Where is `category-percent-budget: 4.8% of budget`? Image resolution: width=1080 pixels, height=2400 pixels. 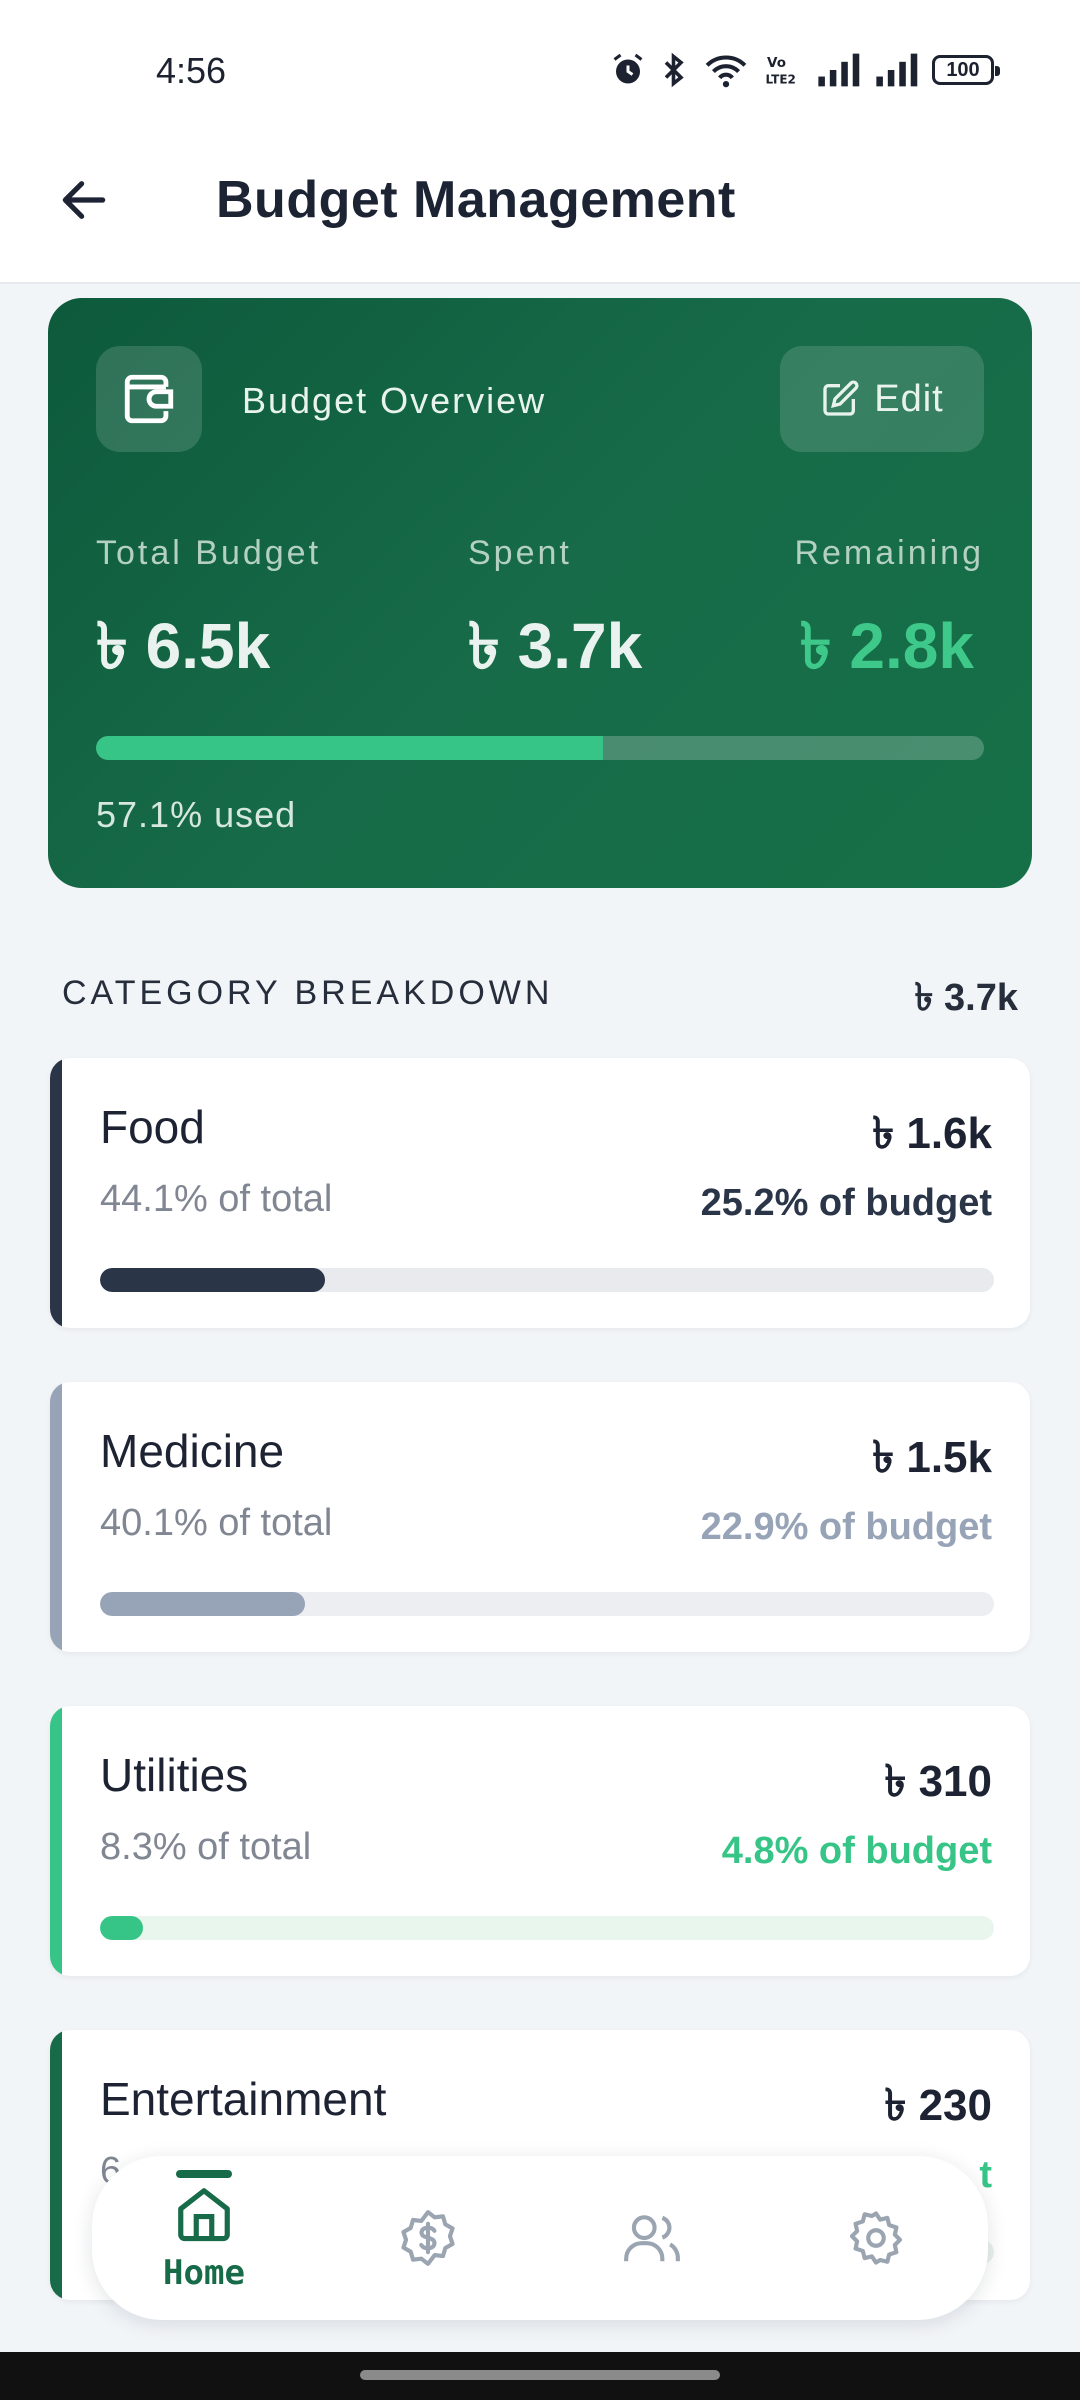 category-percent-budget: 4.8% of budget is located at coordinates (856, 1851).